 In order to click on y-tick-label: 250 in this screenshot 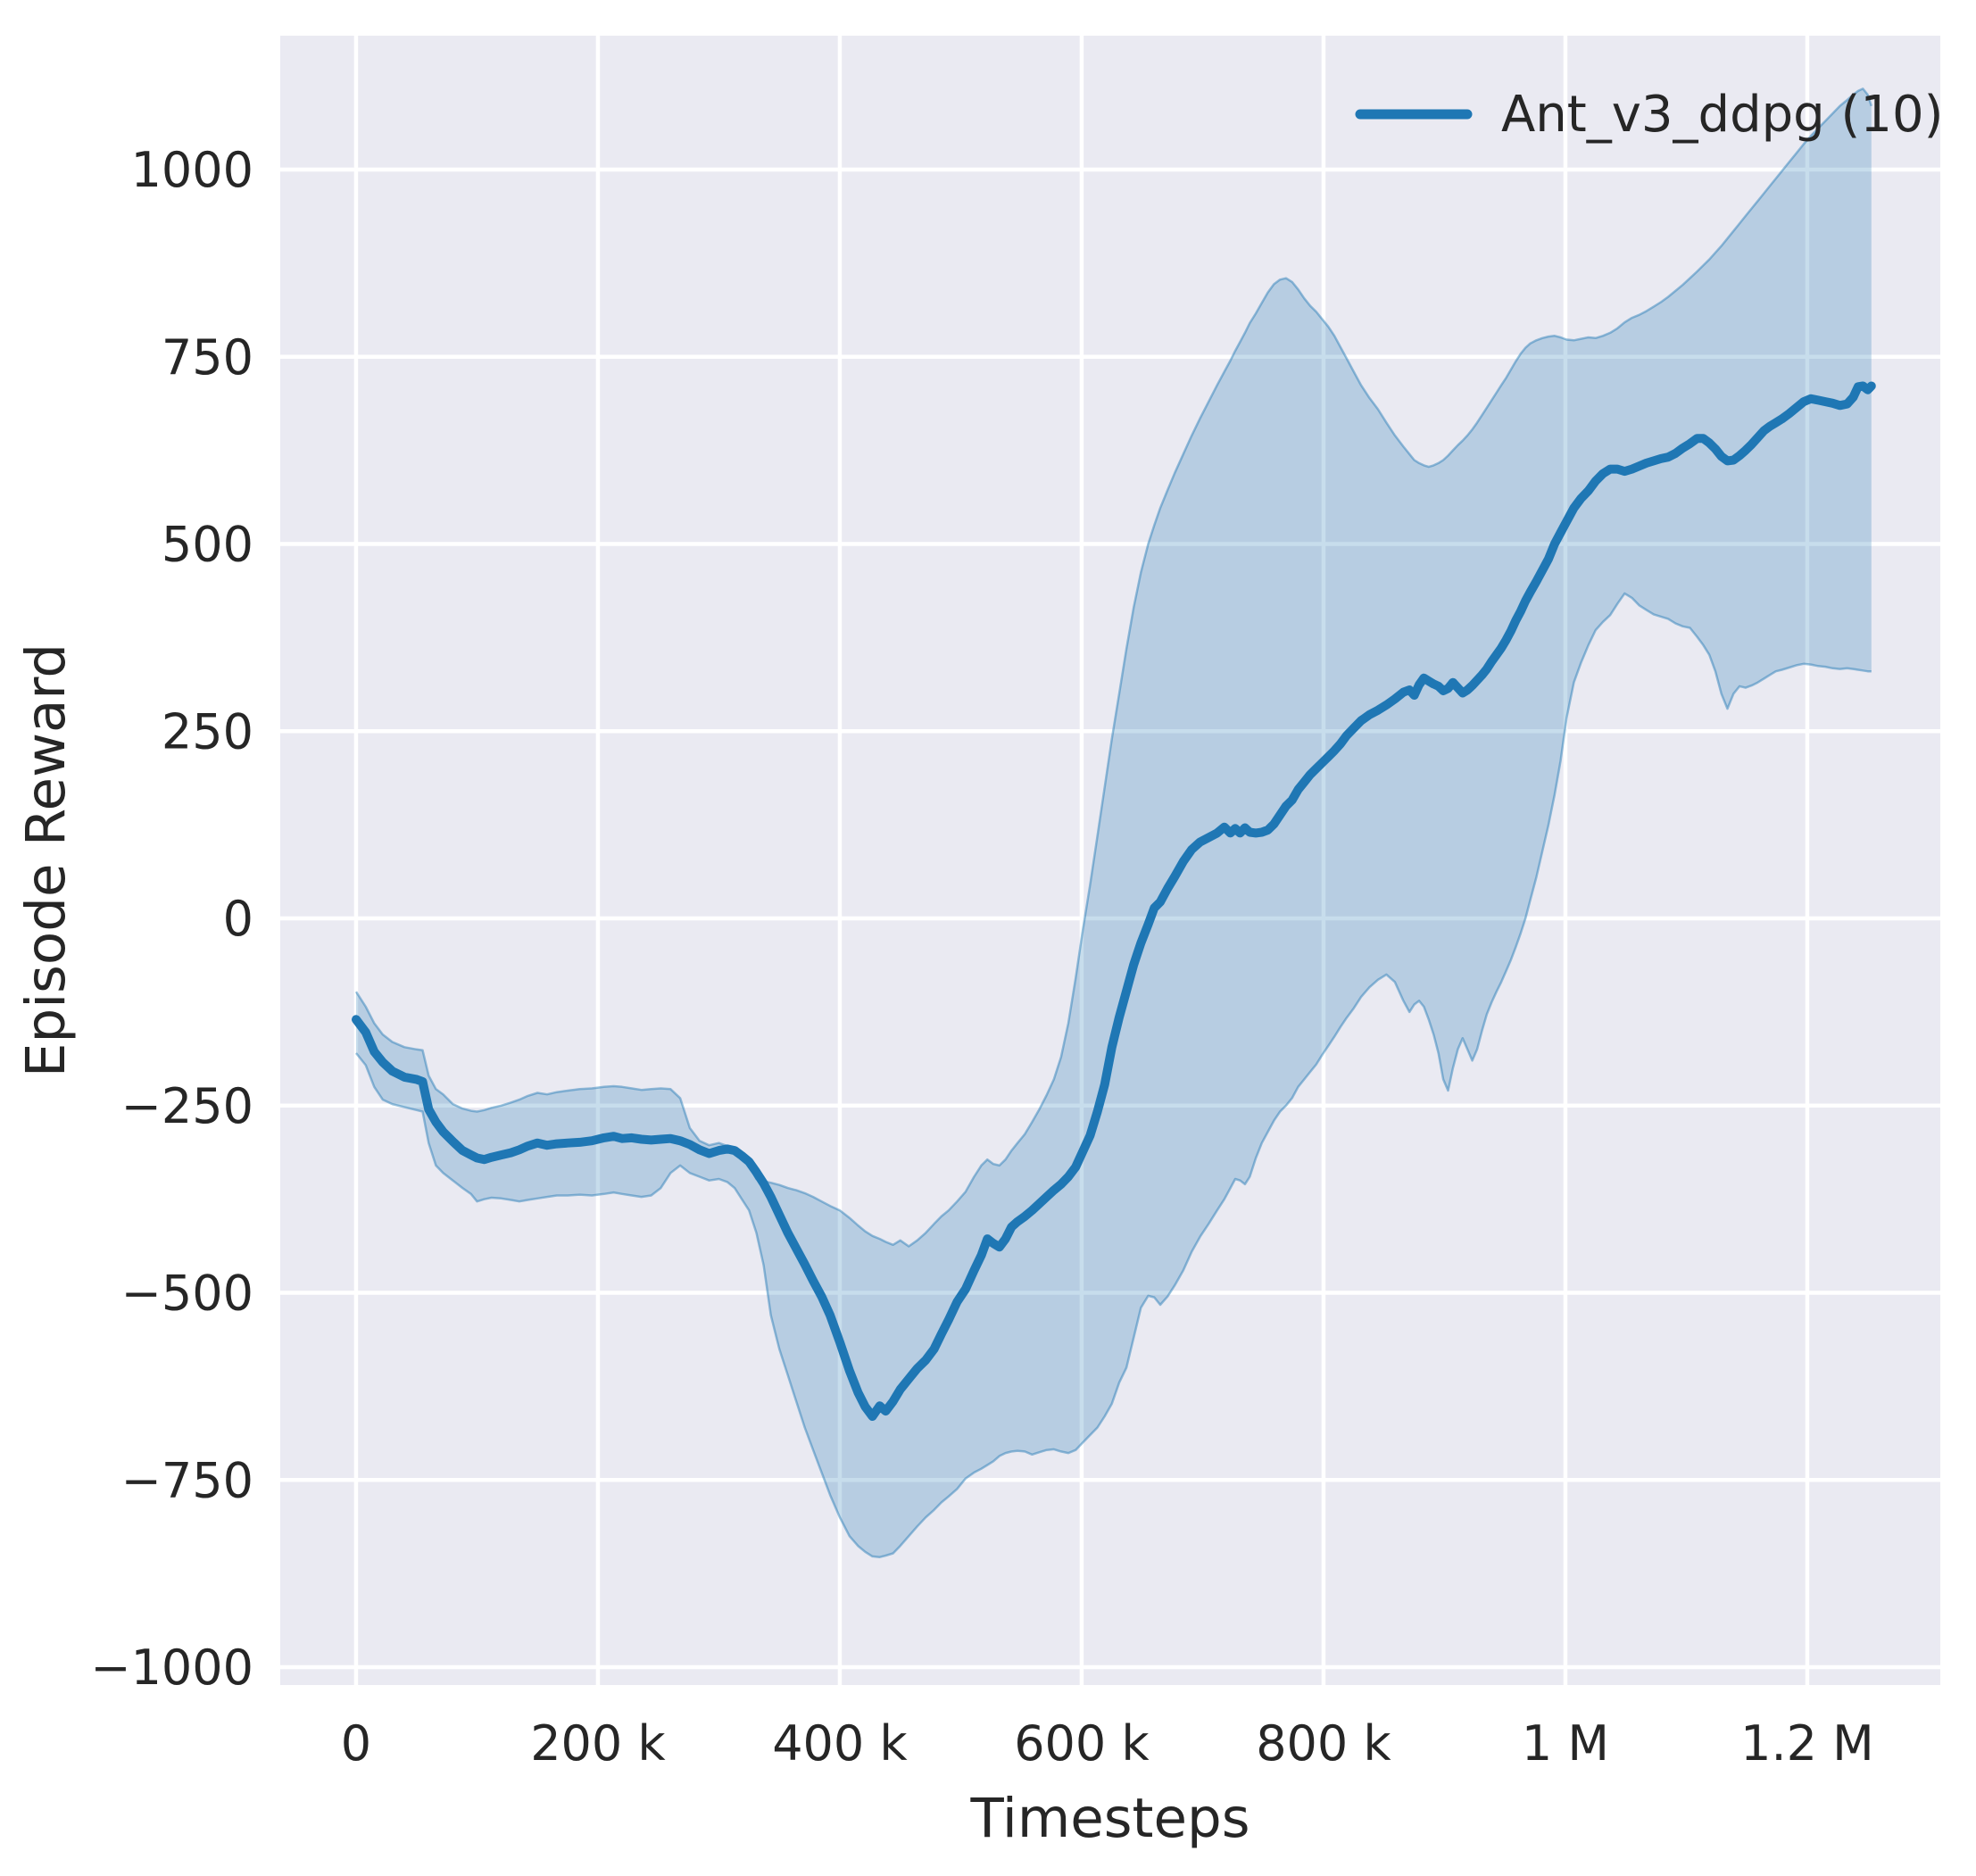, I will do `click(208, 731)`.